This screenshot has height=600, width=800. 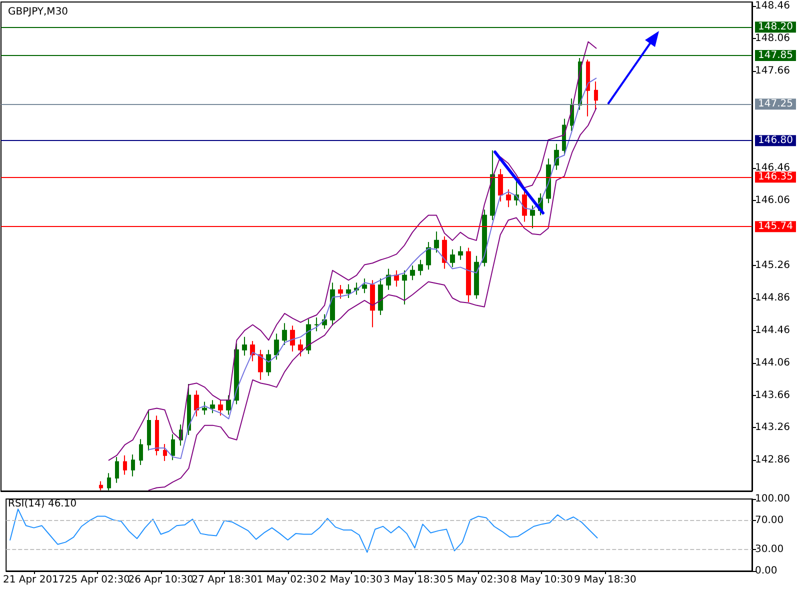 What do you see at coordinates (775, 56) in the screenshot?
I see `ref-line-label: 147.85` at bounding box center [775, 56].